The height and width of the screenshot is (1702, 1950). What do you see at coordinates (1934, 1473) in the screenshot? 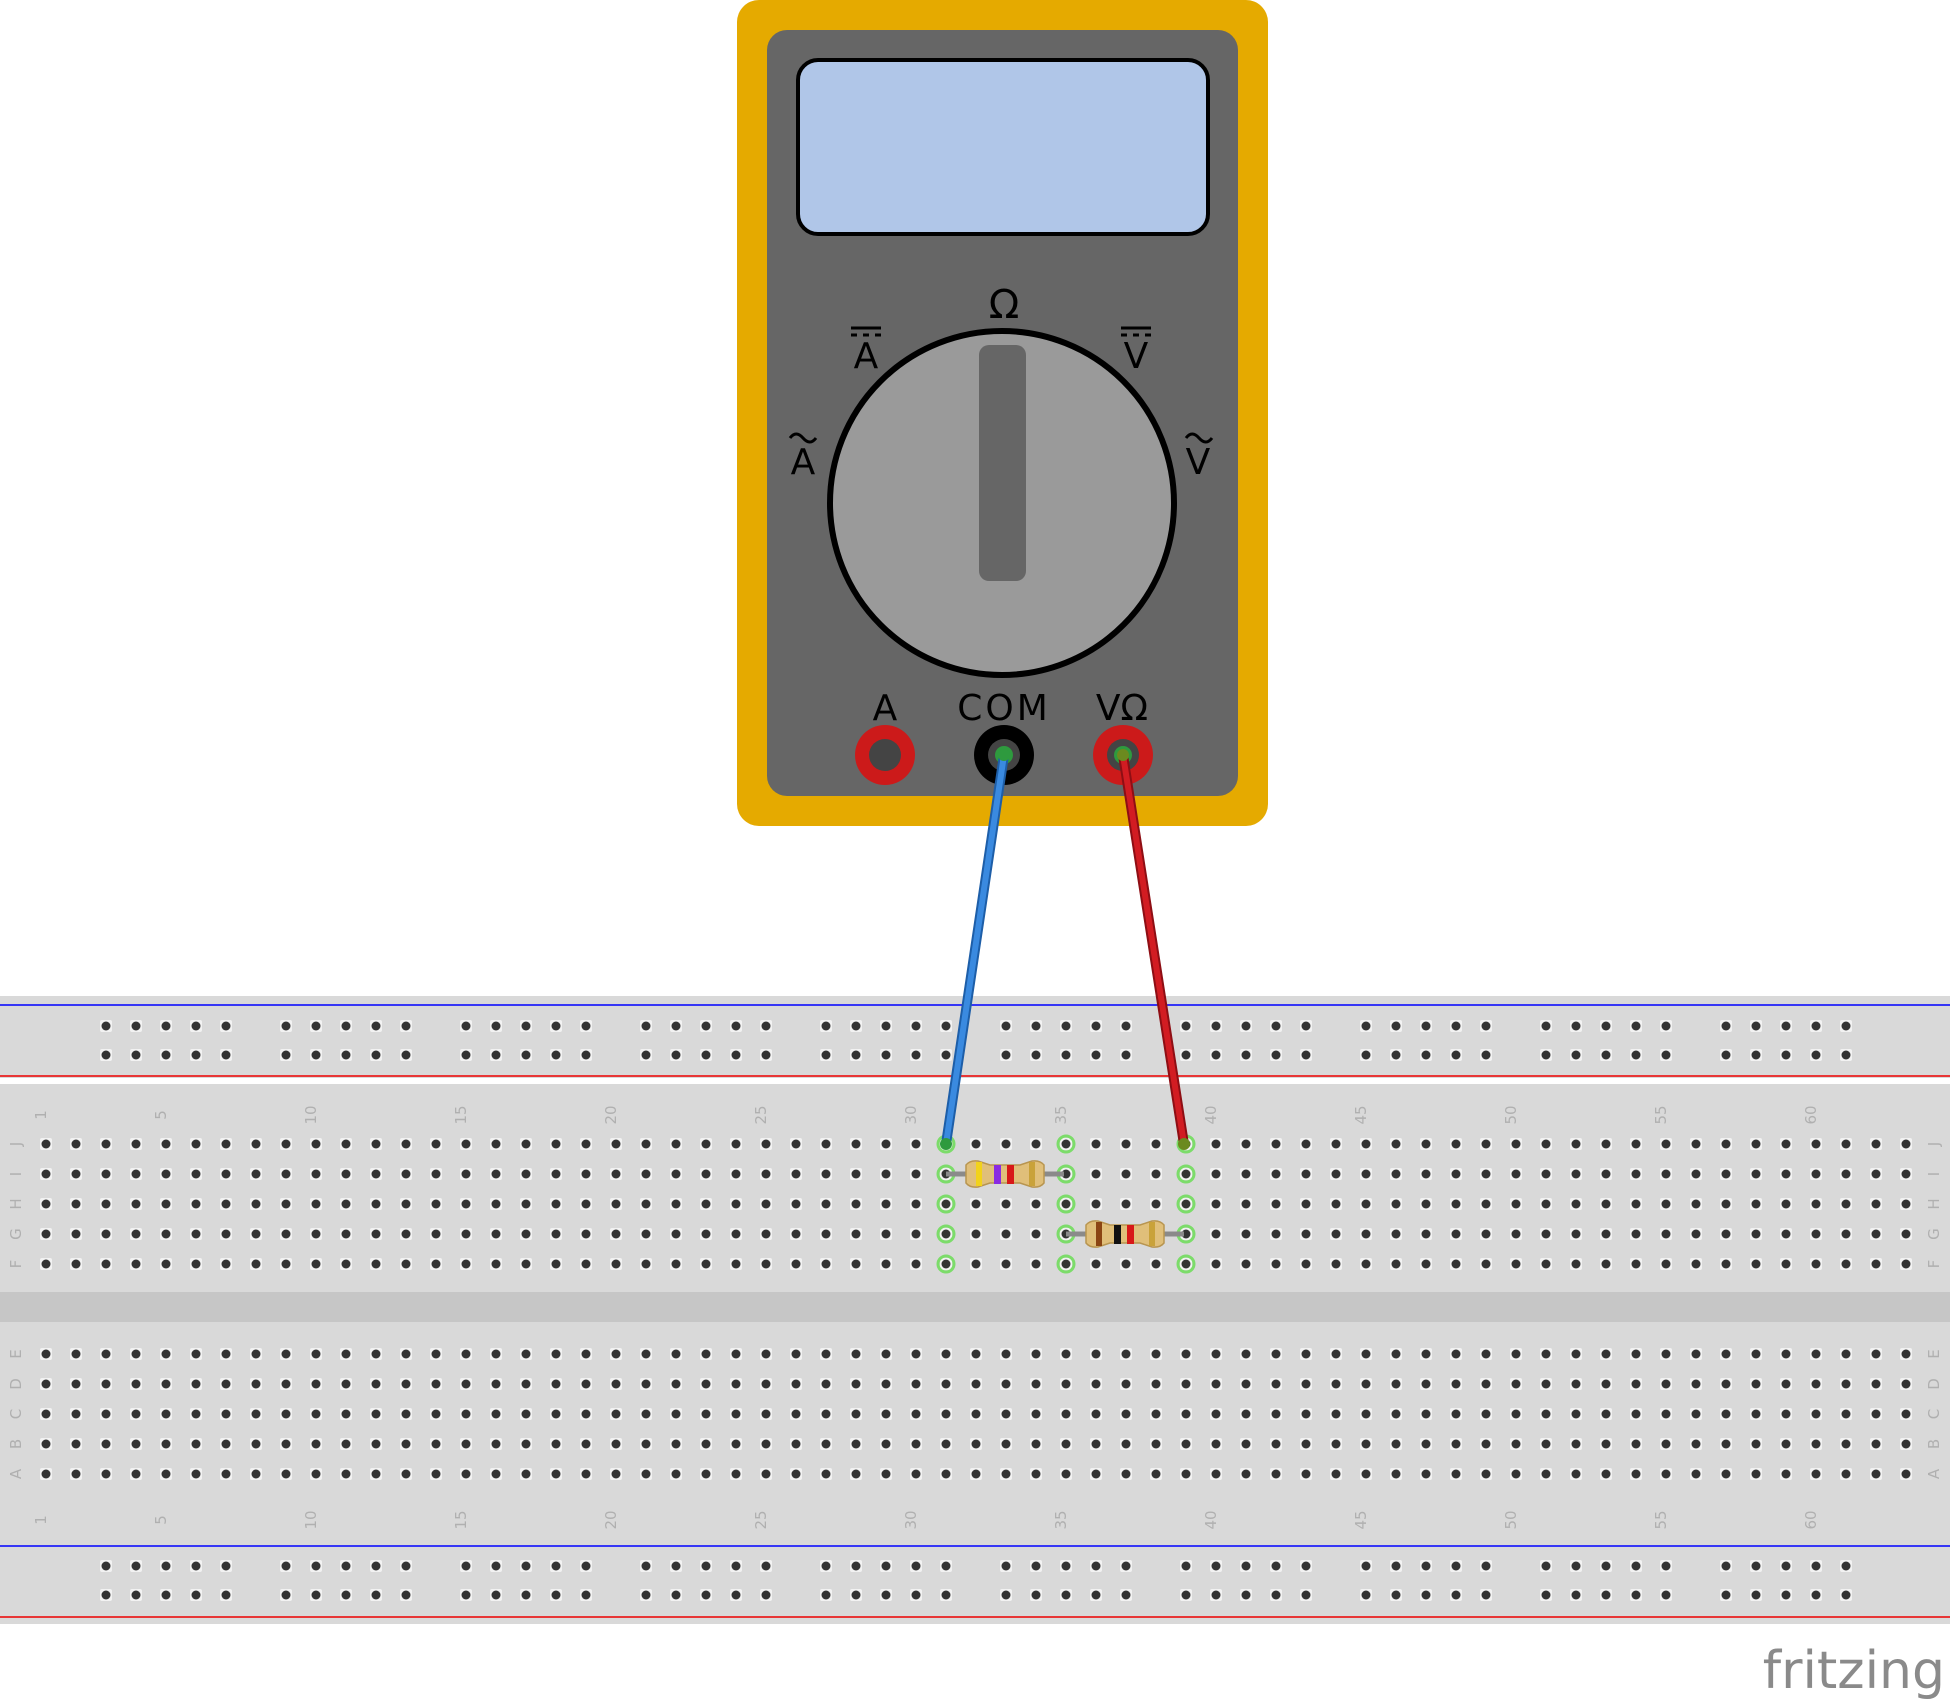
I see `row-letter: A` at bounding box center [1934, 1473].